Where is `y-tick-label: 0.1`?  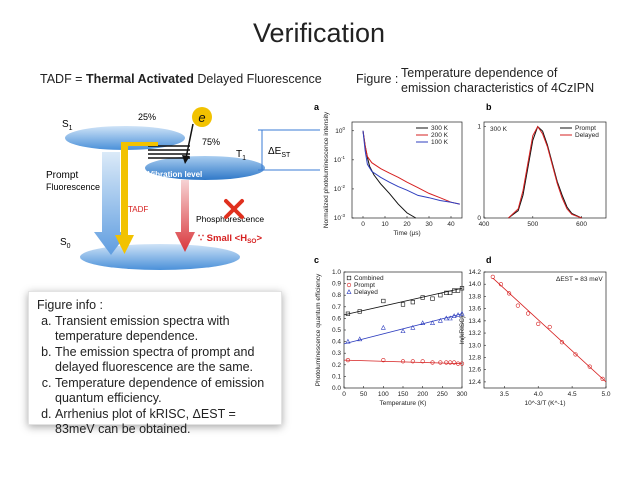
y-tick-label: 0.1 is located at coordinates (336, 376).